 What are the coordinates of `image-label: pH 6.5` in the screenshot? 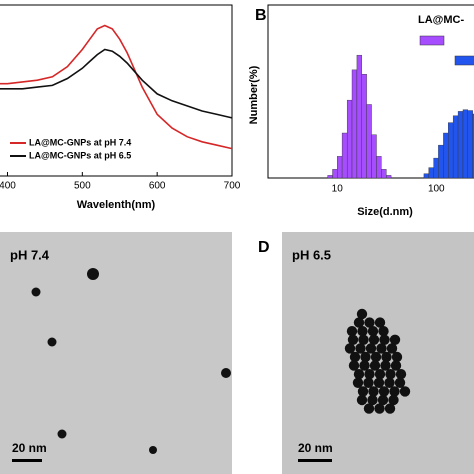 It's located at (311, 254).